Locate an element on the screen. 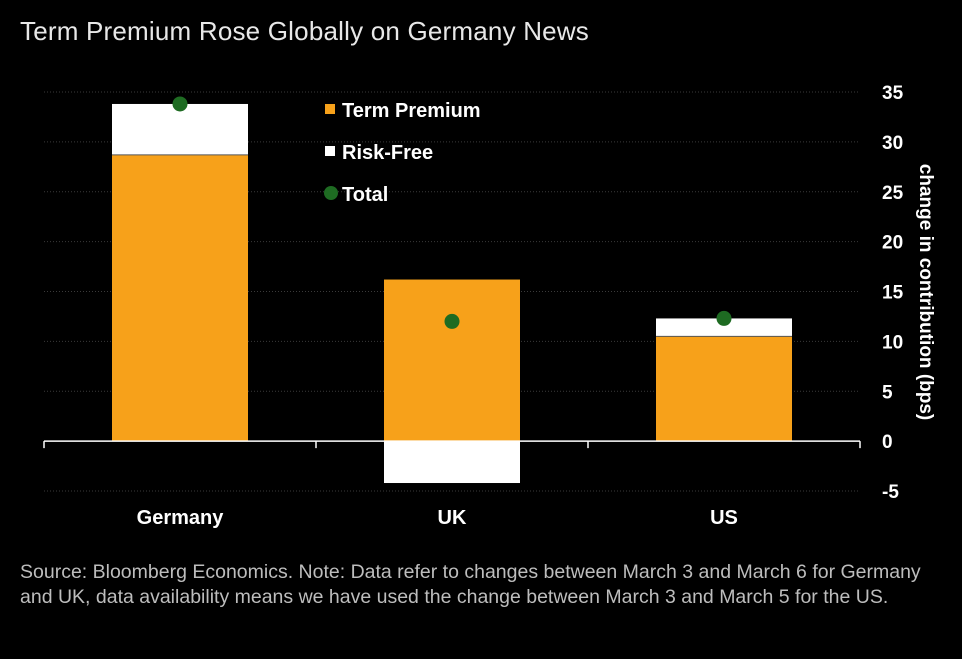  y-tick-label: 30 is located at coordinates (892, 143).